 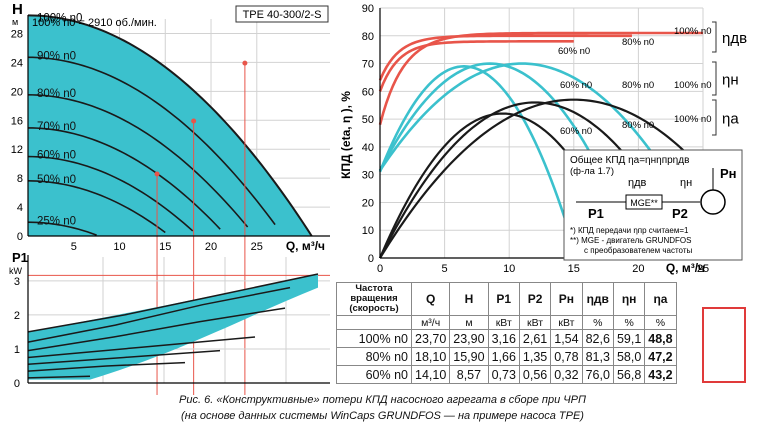 I want to click on schema-eta-n: ηн, so click(x=686, y=183).